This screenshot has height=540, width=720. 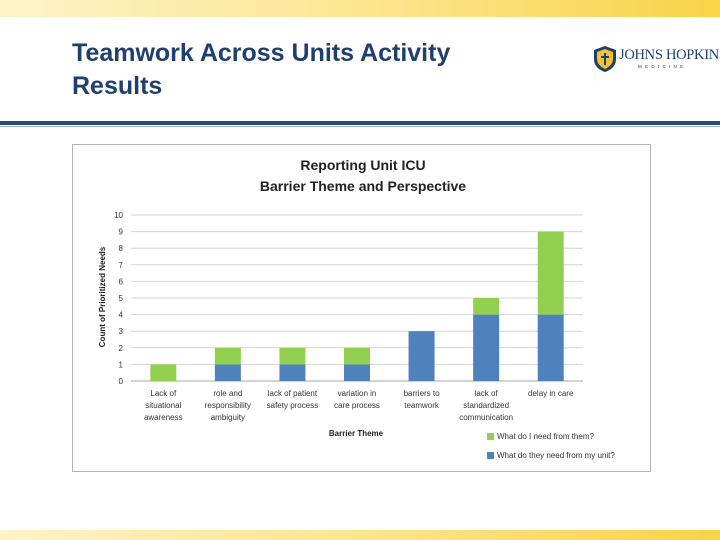 What do you see at coordinates (486, 417) in the screenshot?
I see `x-tick-label: communication` at bounding box center [486, 417].